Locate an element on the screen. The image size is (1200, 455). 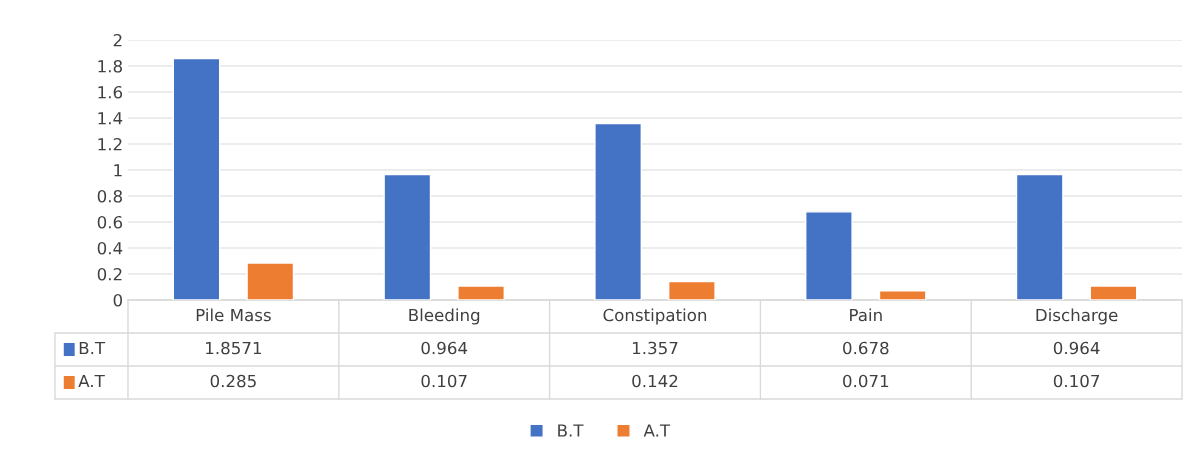
x-tick-label: Bleeding is located at coordinates (444, 316).